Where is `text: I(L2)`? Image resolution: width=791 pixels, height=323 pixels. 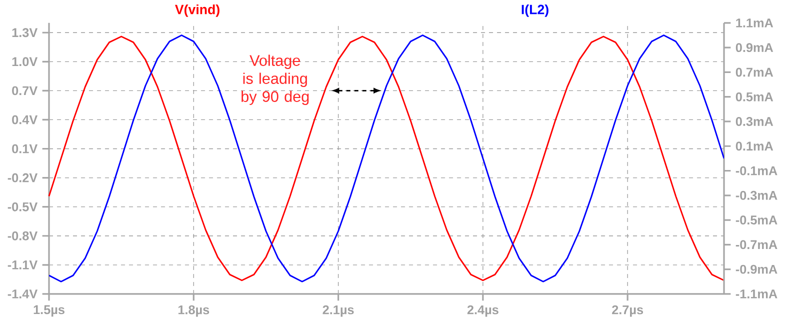 text: I(L2) is located at coordinates (535, 10).